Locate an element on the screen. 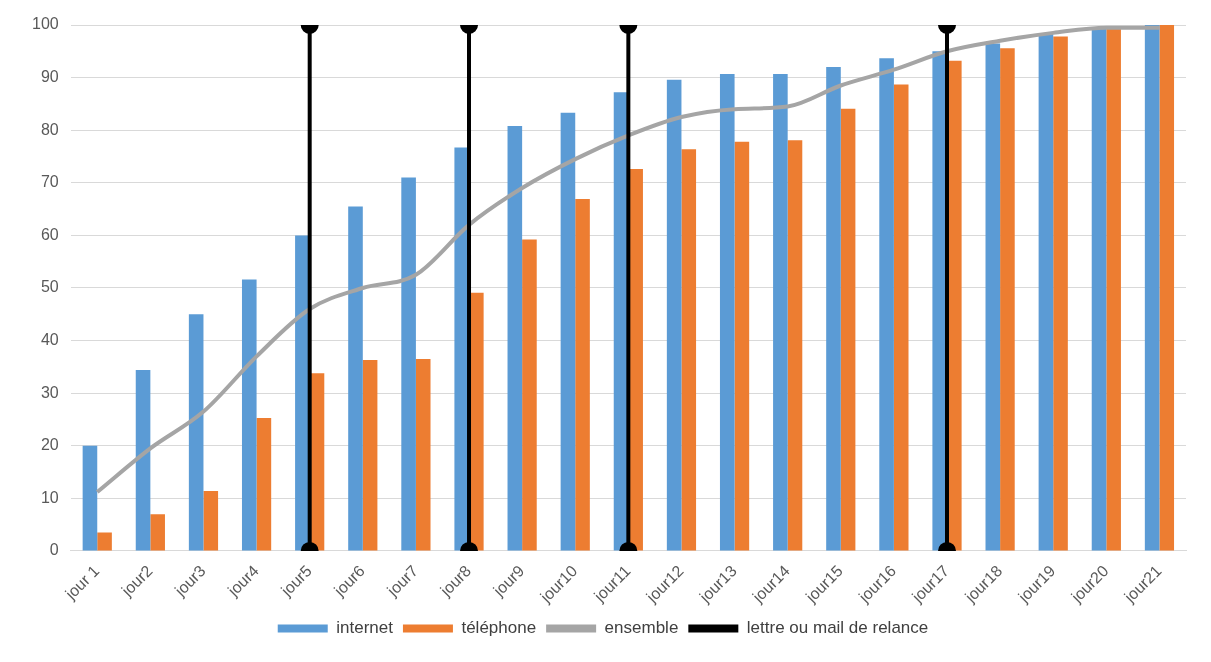  y-tick-label: 0 is located at coordinates (54, 550).